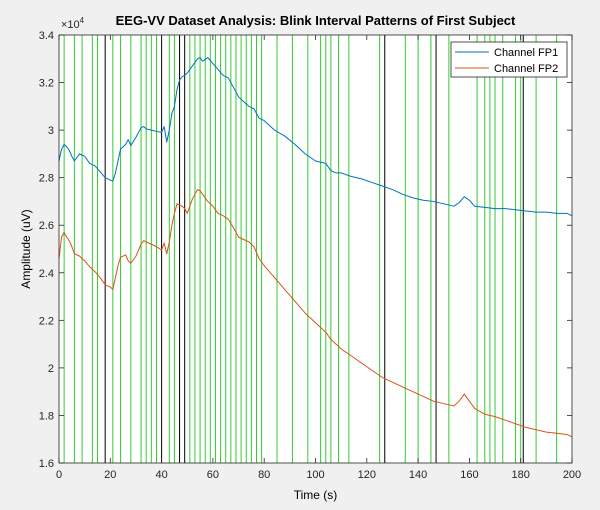  What do you see at coordinates (46, 274) in the screenshot?
I see `y-tick-label-4: 2.4` at bounding box center [46, 274].